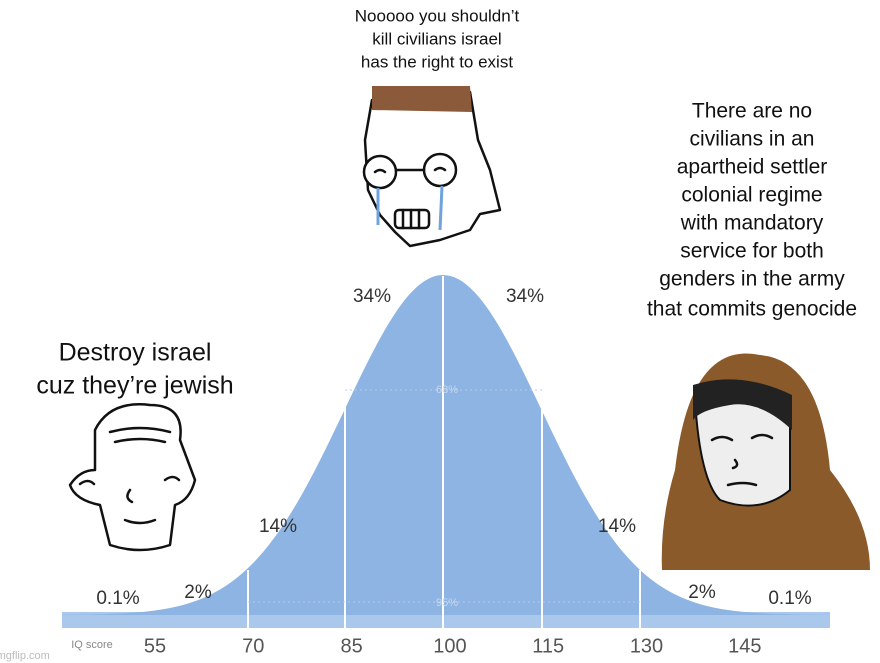  What do you see at coordinates (446, 620) in the screenshot?
I see `axis-band` at bounding box center [446, 620].